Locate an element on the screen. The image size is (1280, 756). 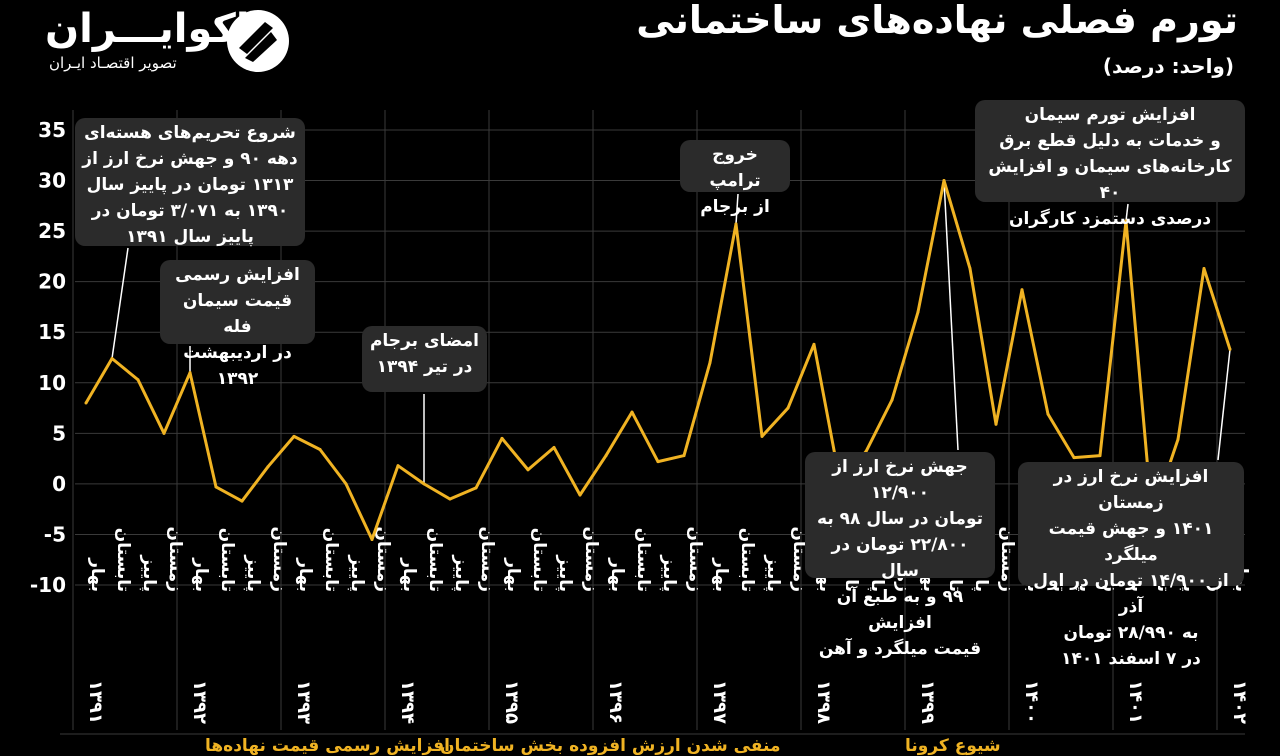
year-label: ۱۳۹۲ is located at coordinates (199, 702).